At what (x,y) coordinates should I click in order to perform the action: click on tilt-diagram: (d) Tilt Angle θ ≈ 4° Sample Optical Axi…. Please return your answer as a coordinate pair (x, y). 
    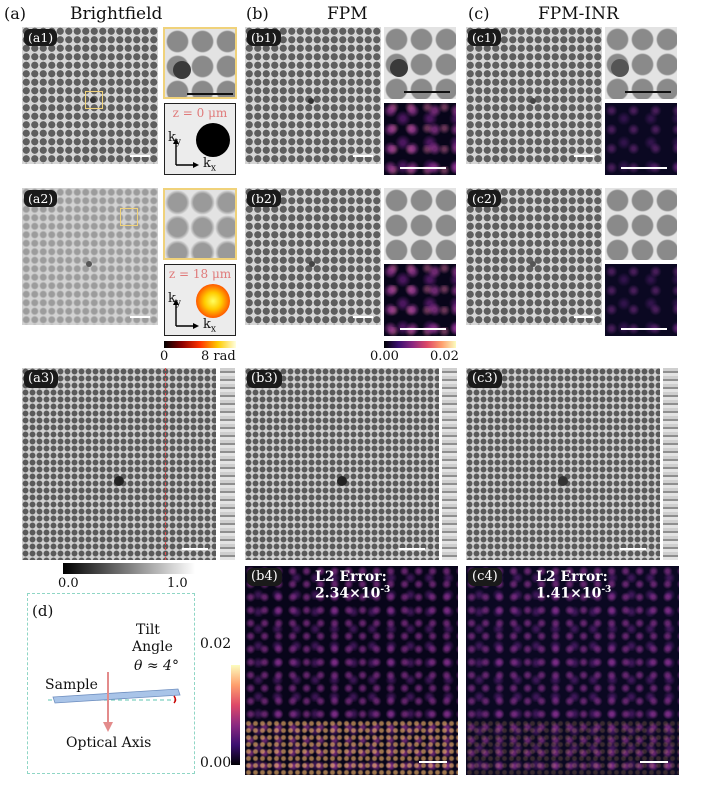
    Looking at the image, I should click on (111, 683).